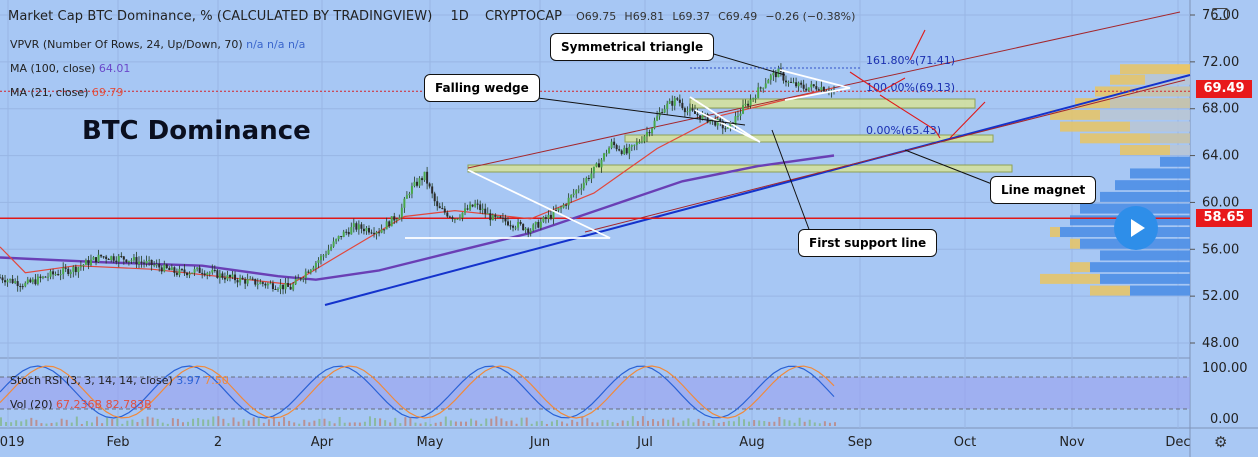 The height and width of the screenshot is (457, 1258). Describe the element at coordinates (815, 85) in the screenshot. I see `symmetrical-triangle` at that location.